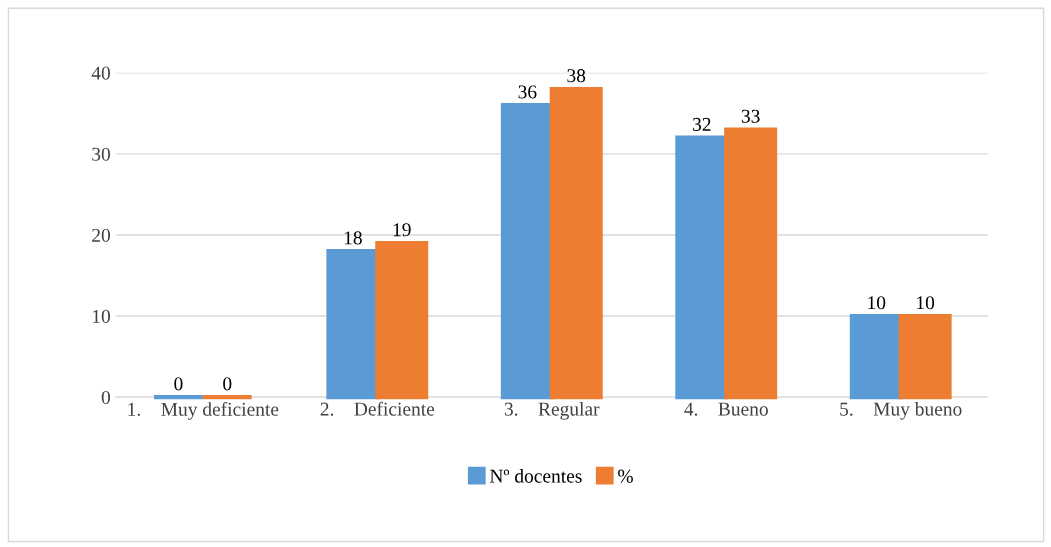 The width and height of the screenshot is (1051, 547). Describe the element at coordinates (625, 476) in the screenshot. I see `legend-label: %` at that location.